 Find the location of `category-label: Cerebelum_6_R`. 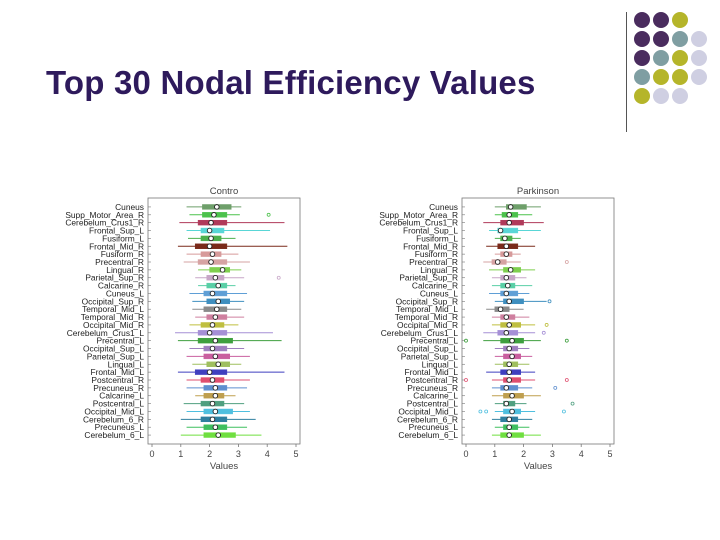

category-label: Cerebelum_6_R is located at coordinates (427, 419).